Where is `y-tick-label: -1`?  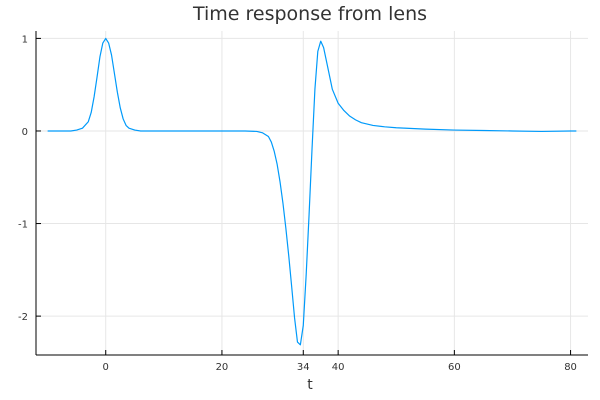 y-tick-label: -1 is located at coordinates (23, 225).